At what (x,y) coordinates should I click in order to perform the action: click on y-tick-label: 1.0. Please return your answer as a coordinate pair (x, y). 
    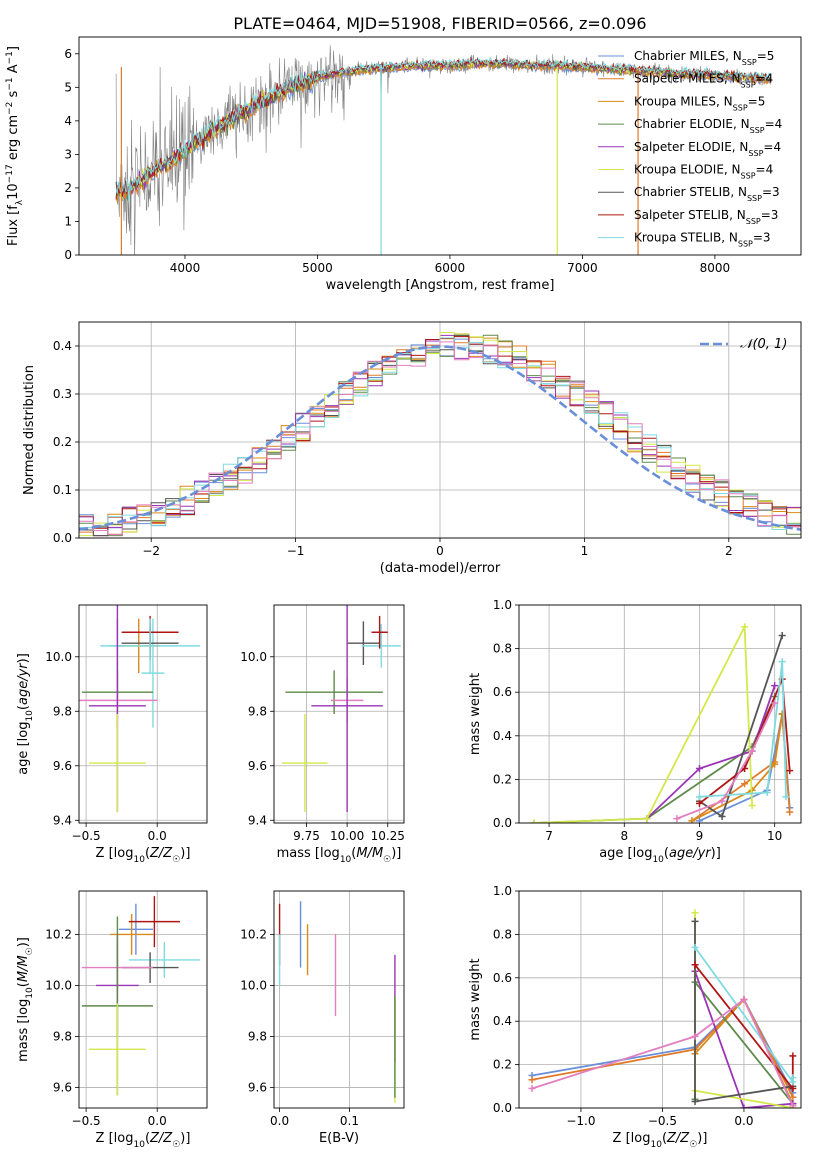
    Looking at the image, I should click on (502, 891).